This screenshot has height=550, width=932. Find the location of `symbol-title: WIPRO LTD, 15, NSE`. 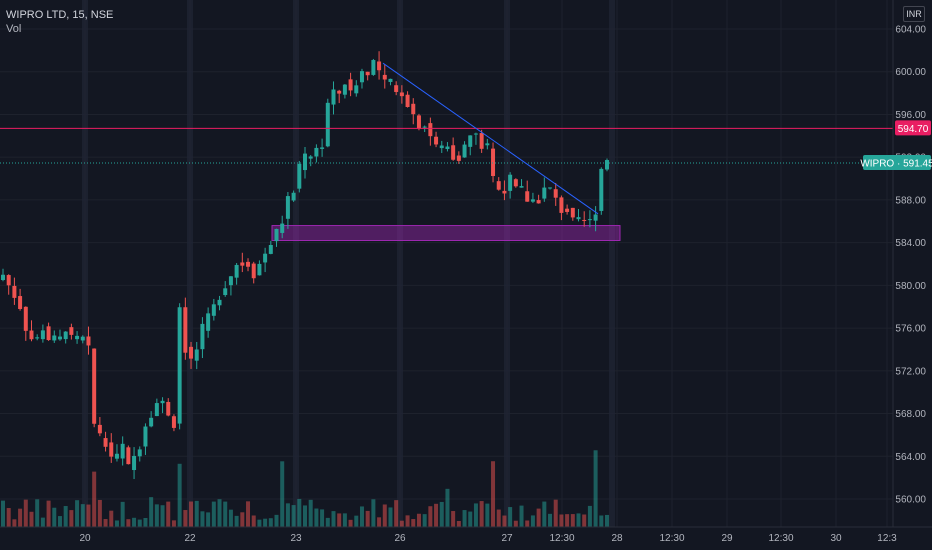

symbol-title: WIPRO LTD, 15, NSE is located at coordinates (60, 15).